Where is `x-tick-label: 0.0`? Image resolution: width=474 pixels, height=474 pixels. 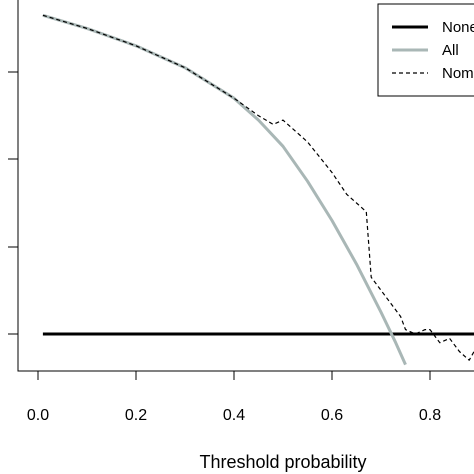 x-tick-label: 0.0 is located at coordinates (38, 415).